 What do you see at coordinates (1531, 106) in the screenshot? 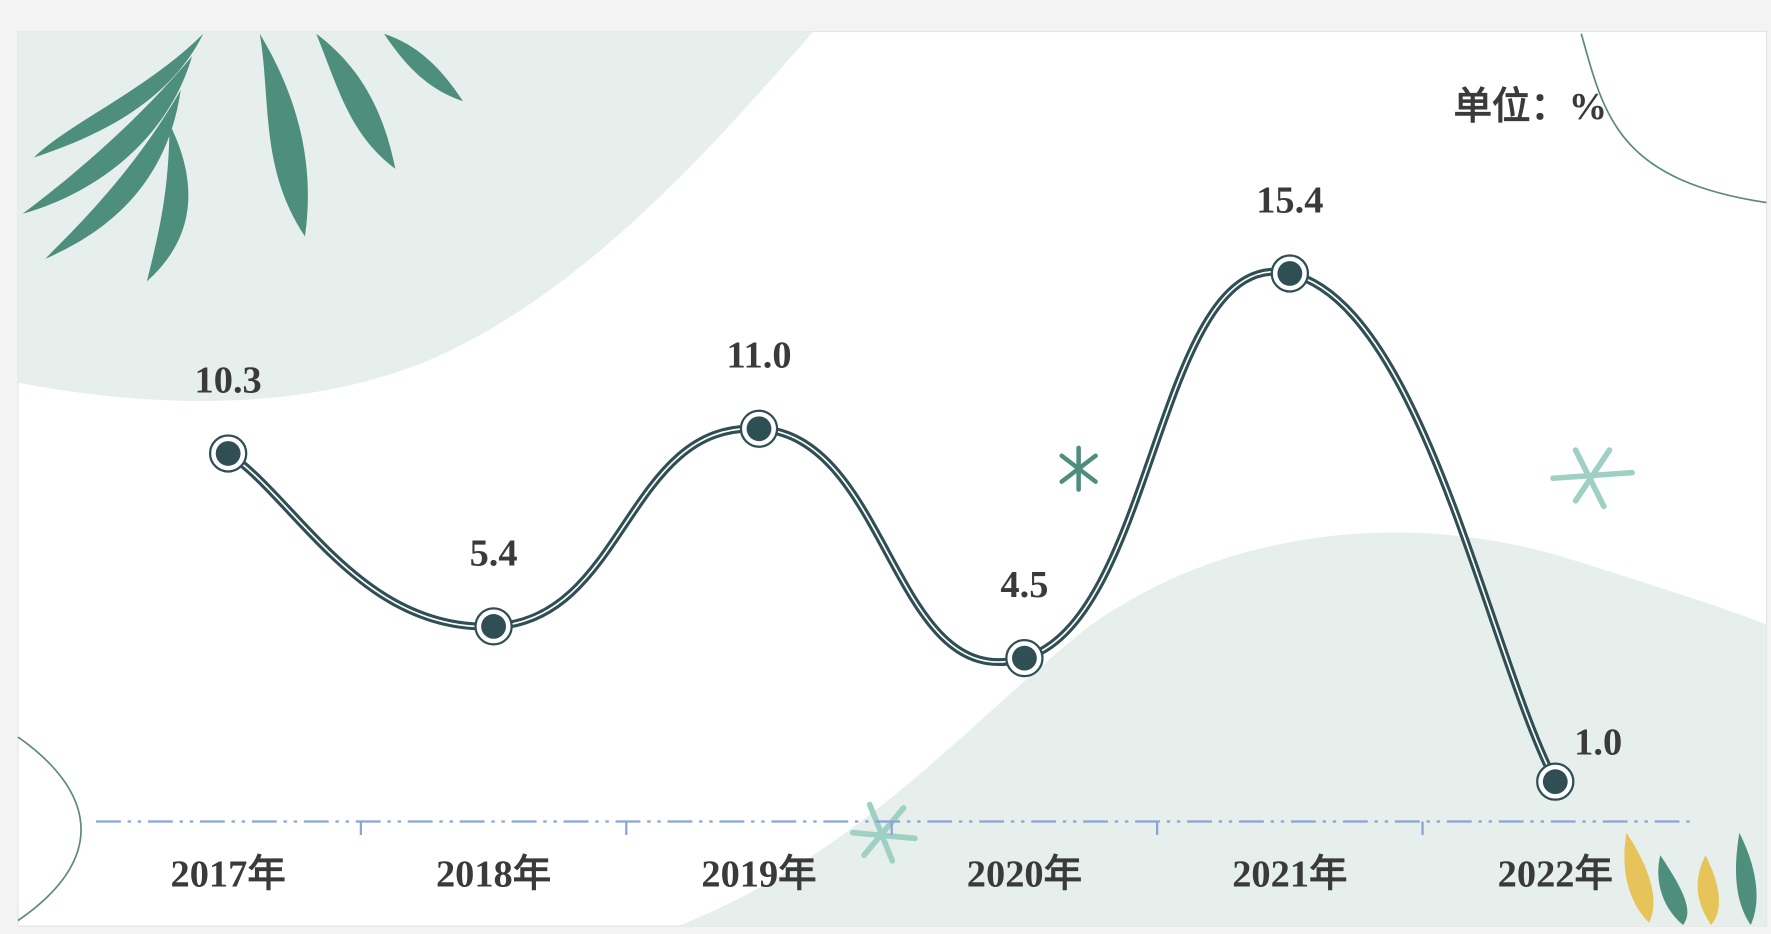
I see `unit-label: 单位：%` at bounding box center [1531, 106].